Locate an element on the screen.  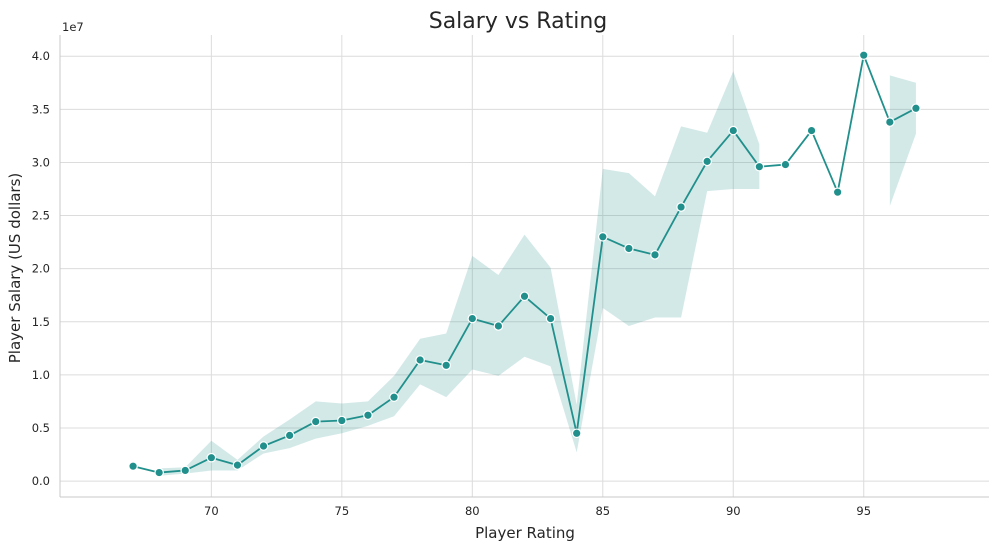
x-tick-label: 90 is located at coordinates (733, 511).